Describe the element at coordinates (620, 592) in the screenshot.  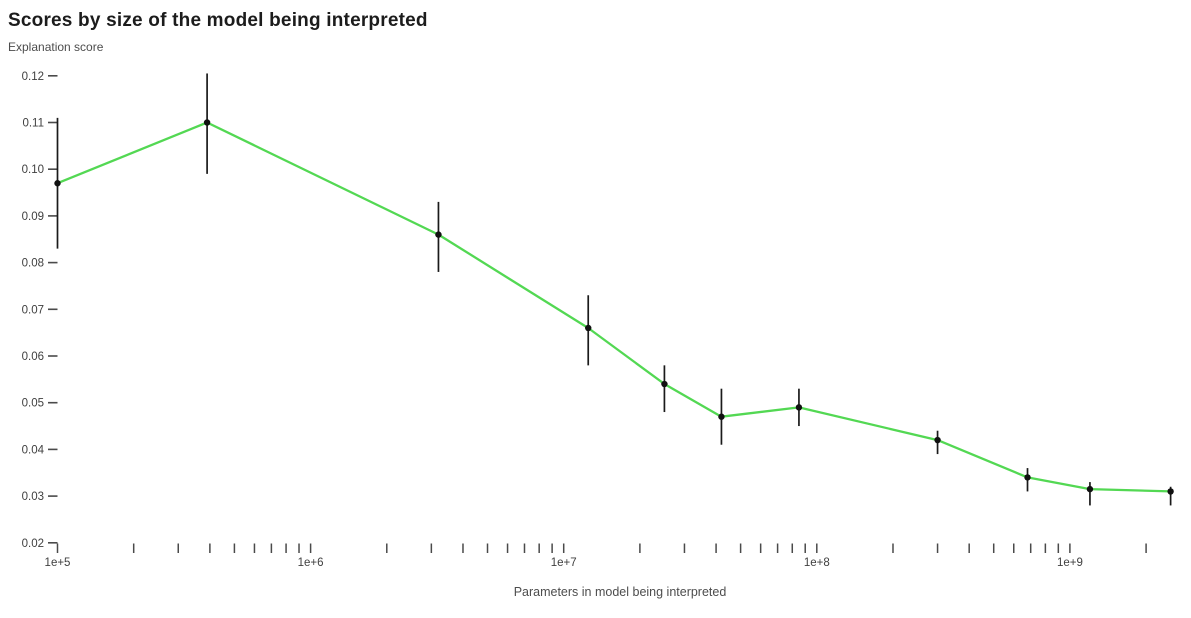
I see `x-axis-title: Parameters in model being interpreted` at that location.